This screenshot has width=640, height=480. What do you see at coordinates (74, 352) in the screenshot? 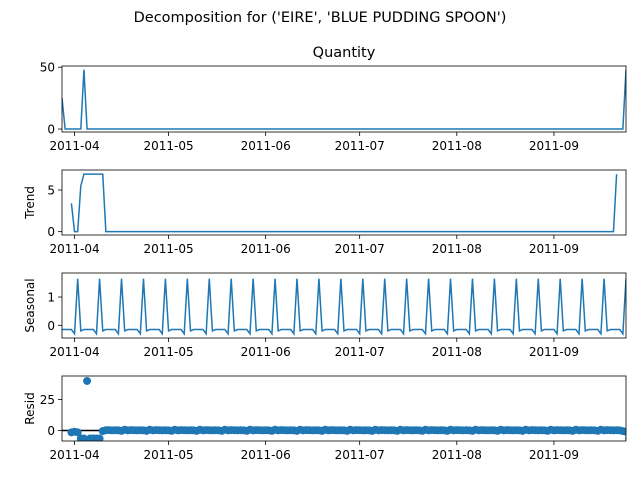
I see `seasonal-xtick-label: 2011-04` at bounding box center [74, 352].